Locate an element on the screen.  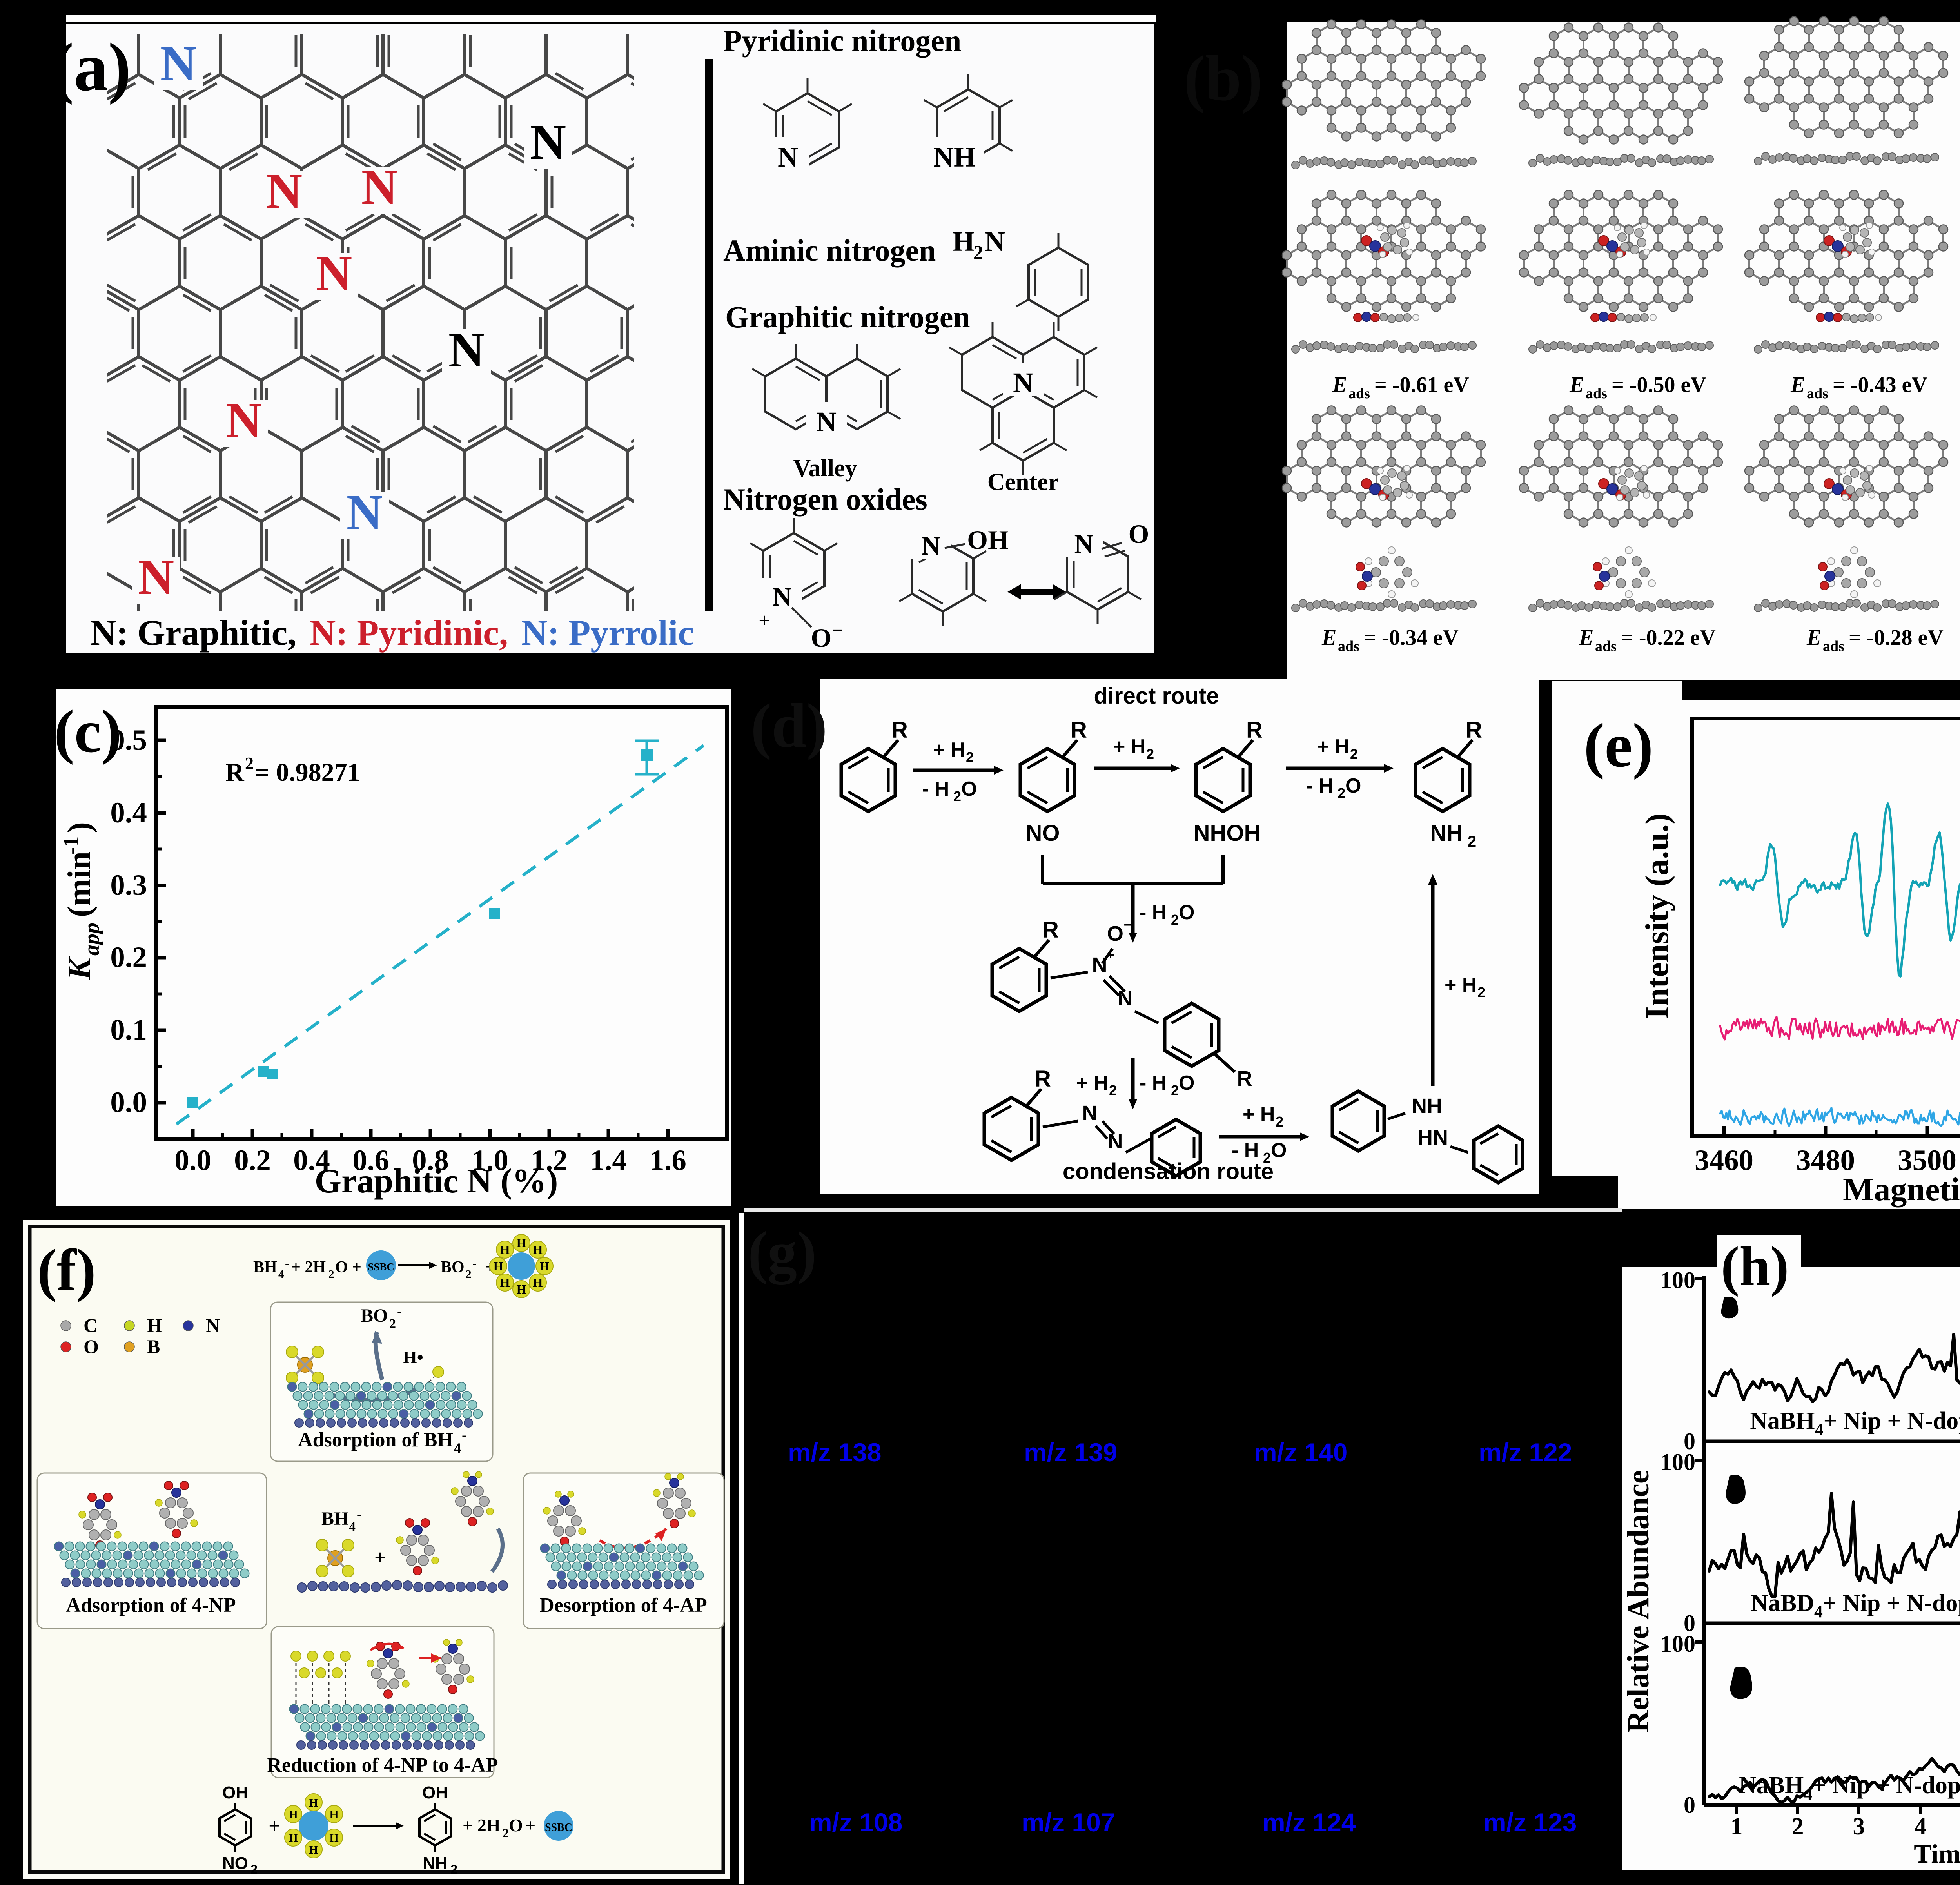
svg-text: m/z 123 is located at coordinates (1530, 1822).